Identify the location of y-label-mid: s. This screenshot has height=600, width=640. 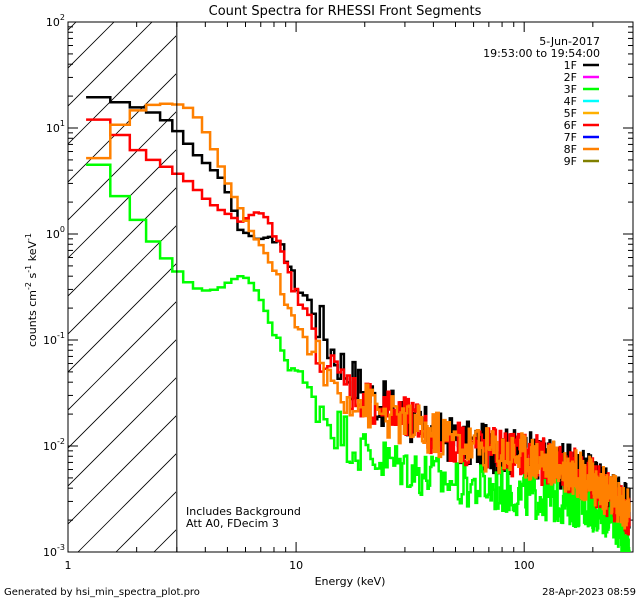
(32, 276).